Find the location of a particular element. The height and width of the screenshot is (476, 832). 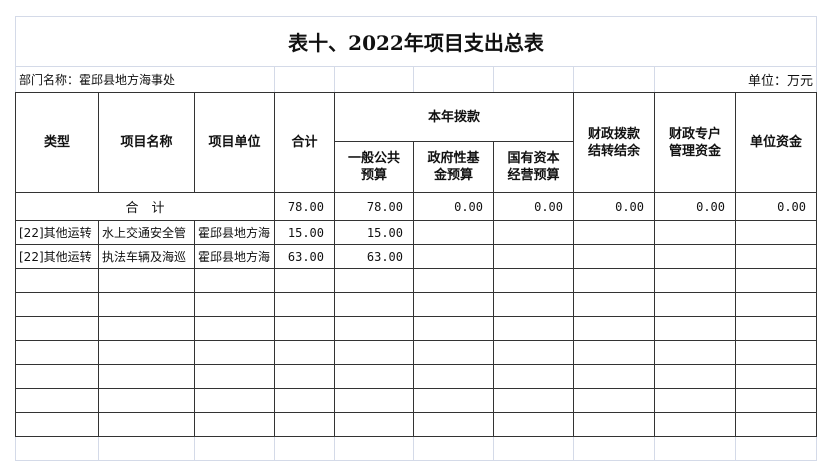

total-general: 78.00 is located at coordinates (374, 206).